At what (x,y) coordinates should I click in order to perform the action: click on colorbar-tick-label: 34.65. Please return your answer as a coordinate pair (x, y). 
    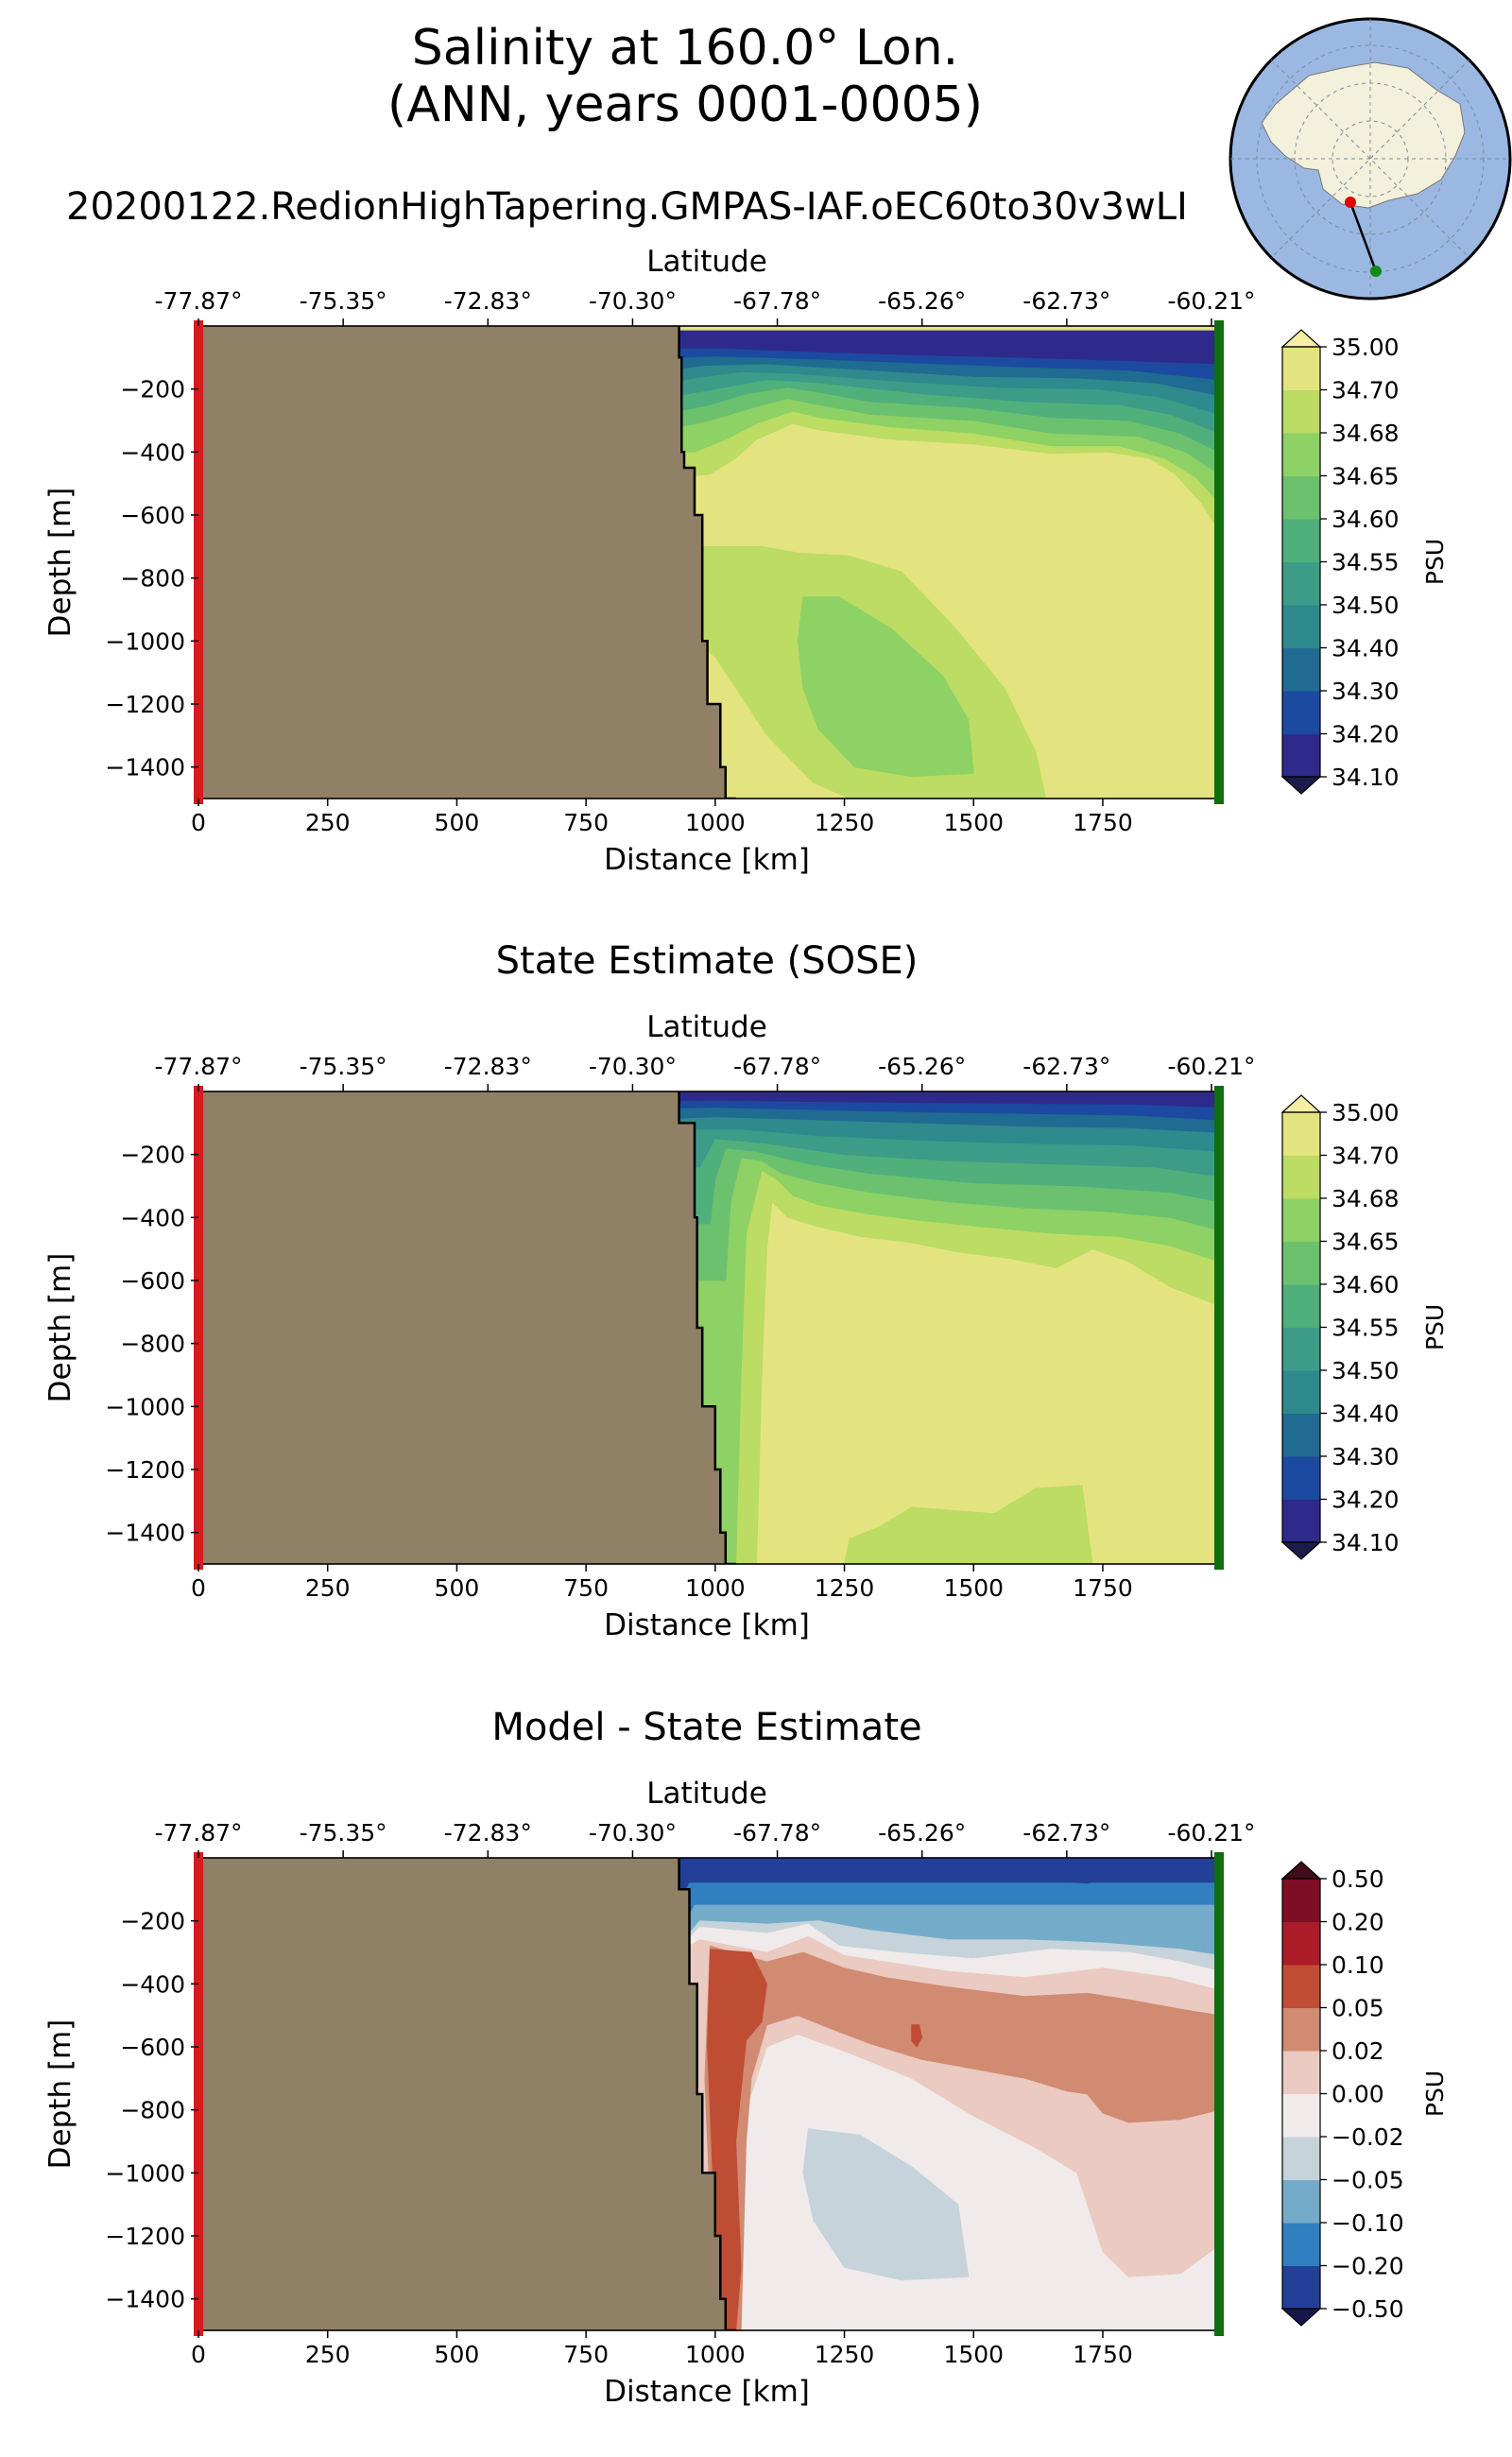
    Looking at the image, I should click on (1366, 1242).